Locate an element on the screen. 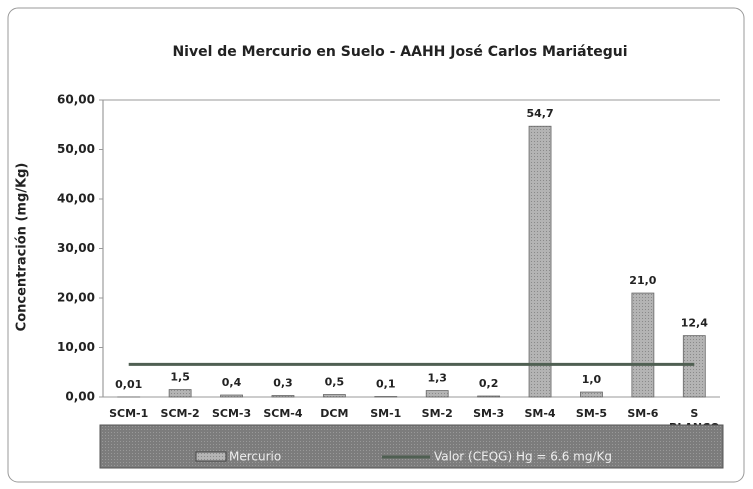 The width and height of the screenshot is (753, 489). x-tick-label: SM-3 is located at coordinates (488, 413).